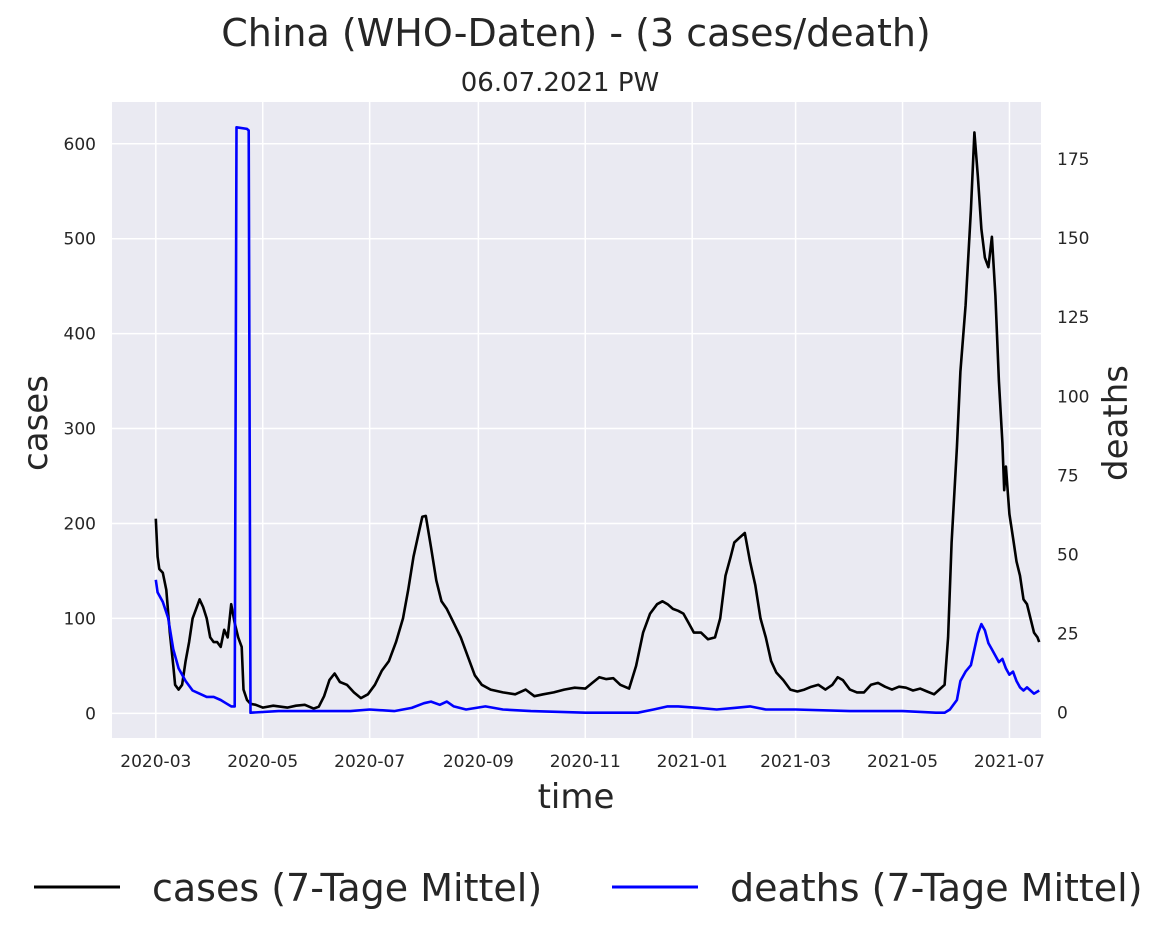 Image resolution: width=1164 pixels, height=941 pixels. Describe the element at coordinates (36, 423) in the screenshot. I see `y-axis-label-left: cases` at that location.